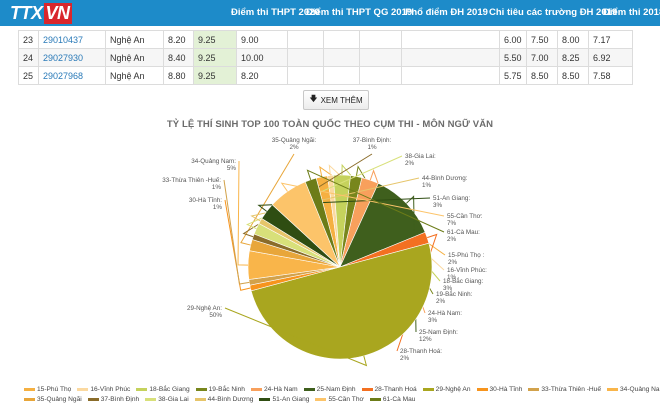  I want to click on table-cell: 6.92, so click(610, 57).